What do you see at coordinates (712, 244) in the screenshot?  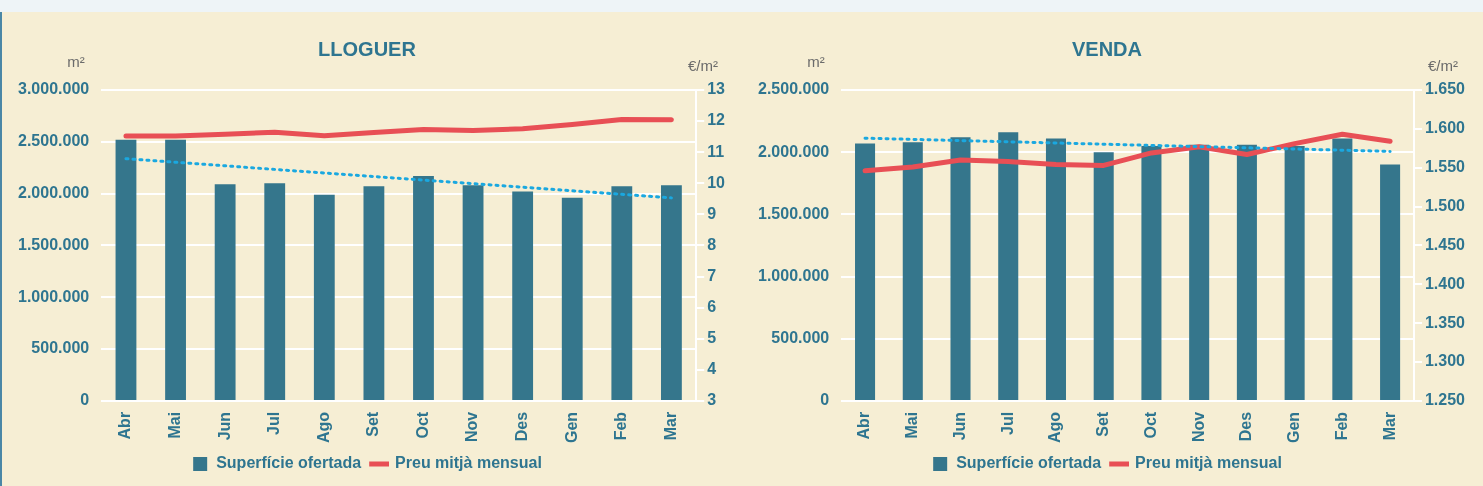 I see `y2-tick-label: 8` at bounding box center [712, 244].